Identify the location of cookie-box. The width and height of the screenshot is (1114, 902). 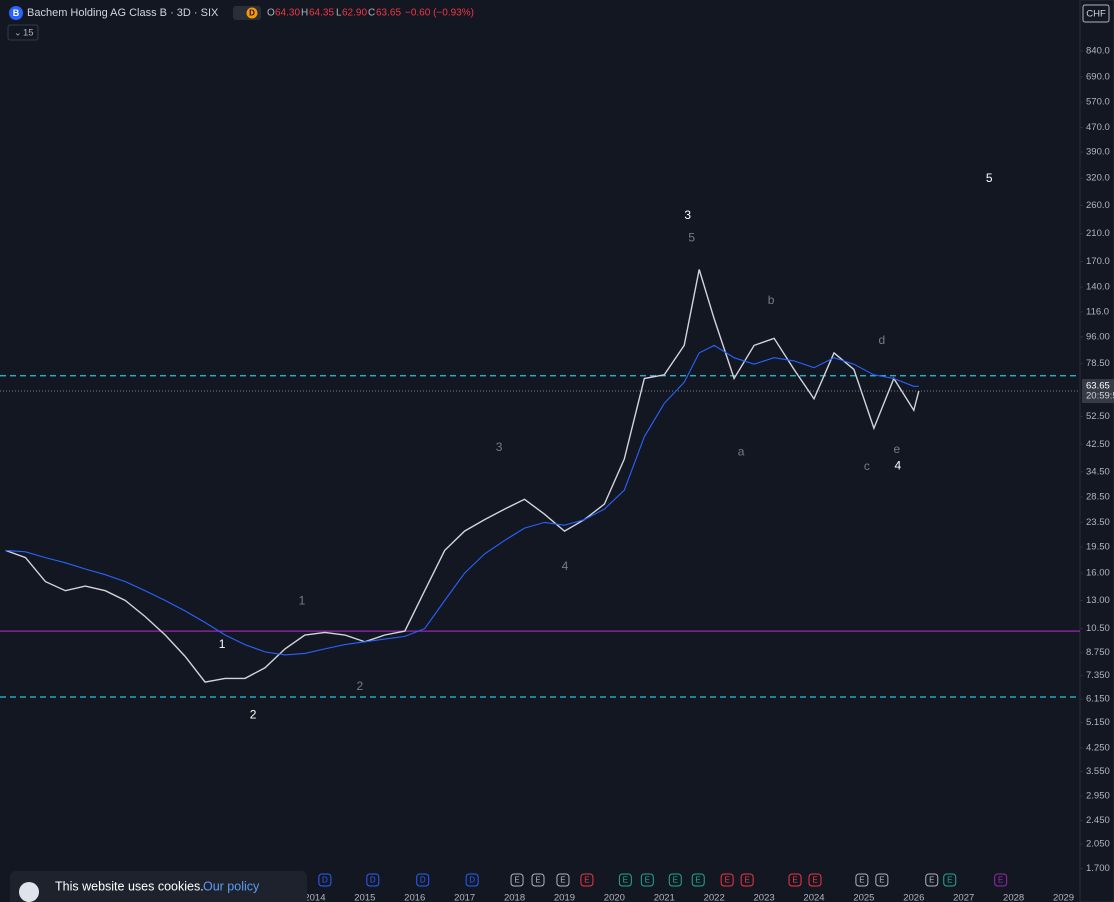
(158, 886).